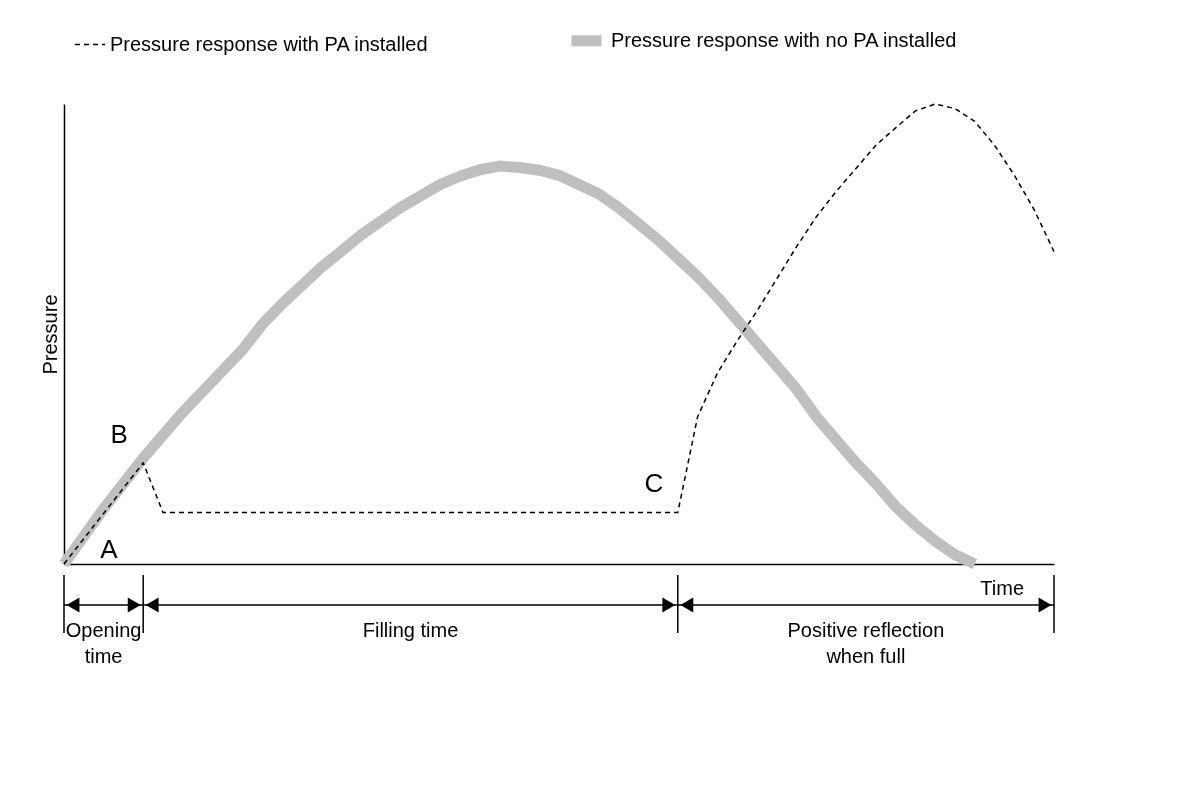 The width and height of the screenshot is (1196, 798). What do you see at coordinates (103, 643) in the screenshot?
I see `text: Opening time` at bounding box center [103, 643].